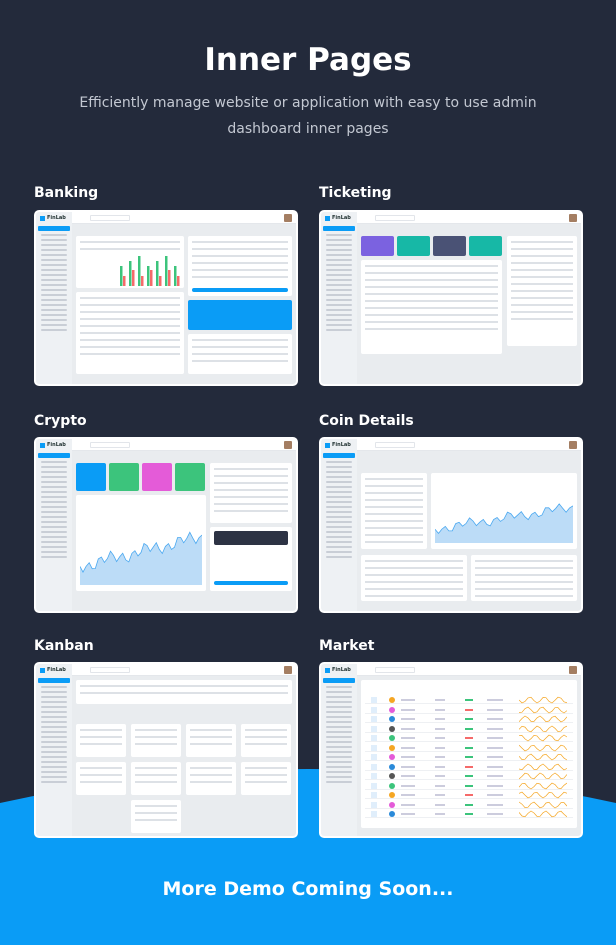 The height and width of the screenshot is (945, 616). Describe the element at coordinates (366, 421) in the screenshot. I see `page-label-coin-details: Coin Details` at that location.